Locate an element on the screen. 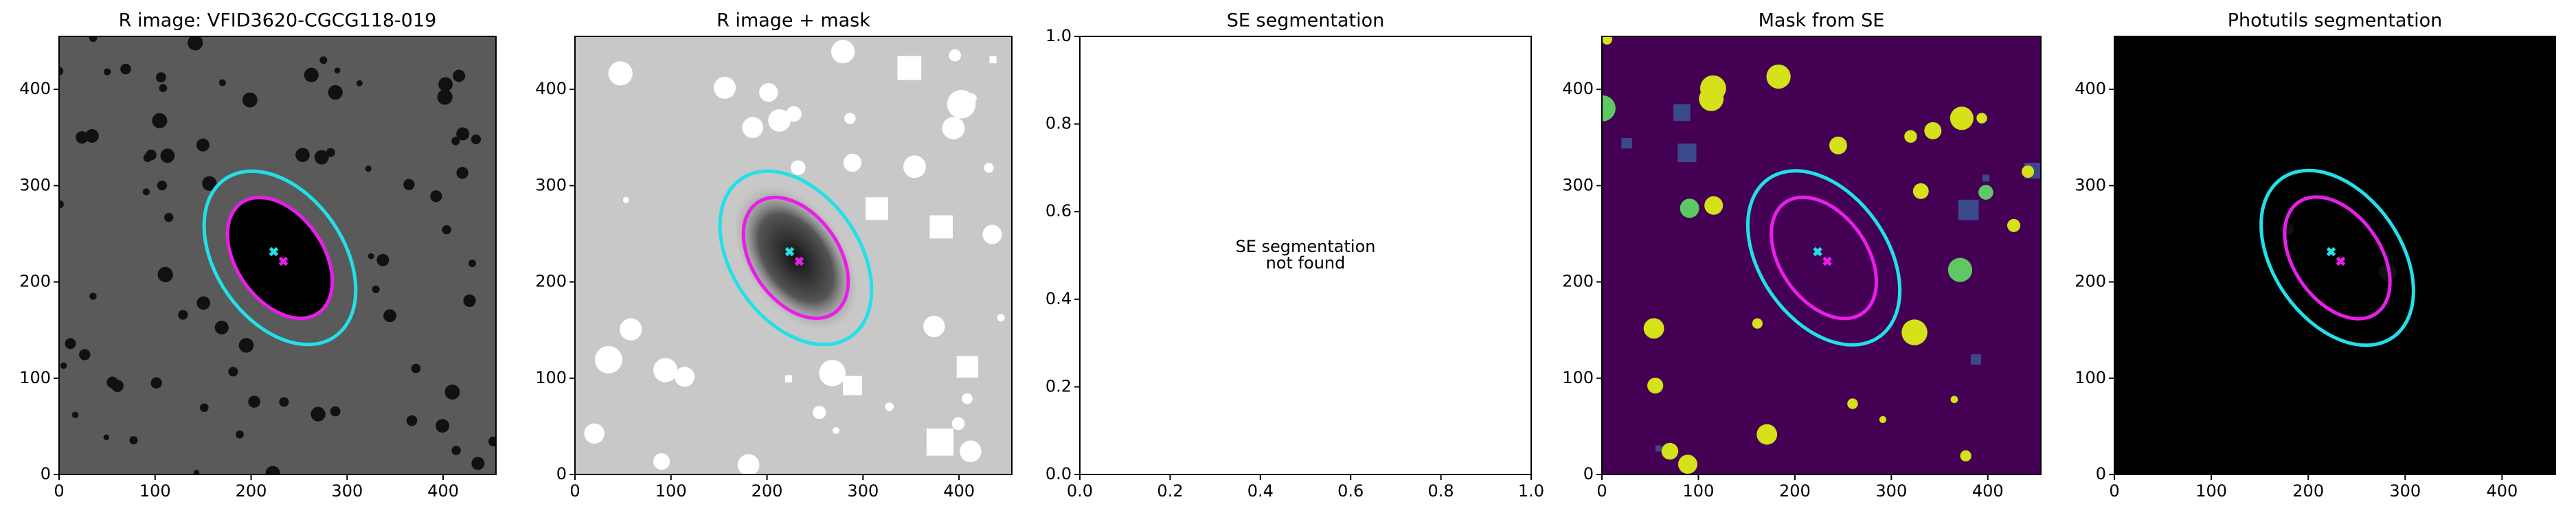  center-marker is located at coordinates (799, 261).